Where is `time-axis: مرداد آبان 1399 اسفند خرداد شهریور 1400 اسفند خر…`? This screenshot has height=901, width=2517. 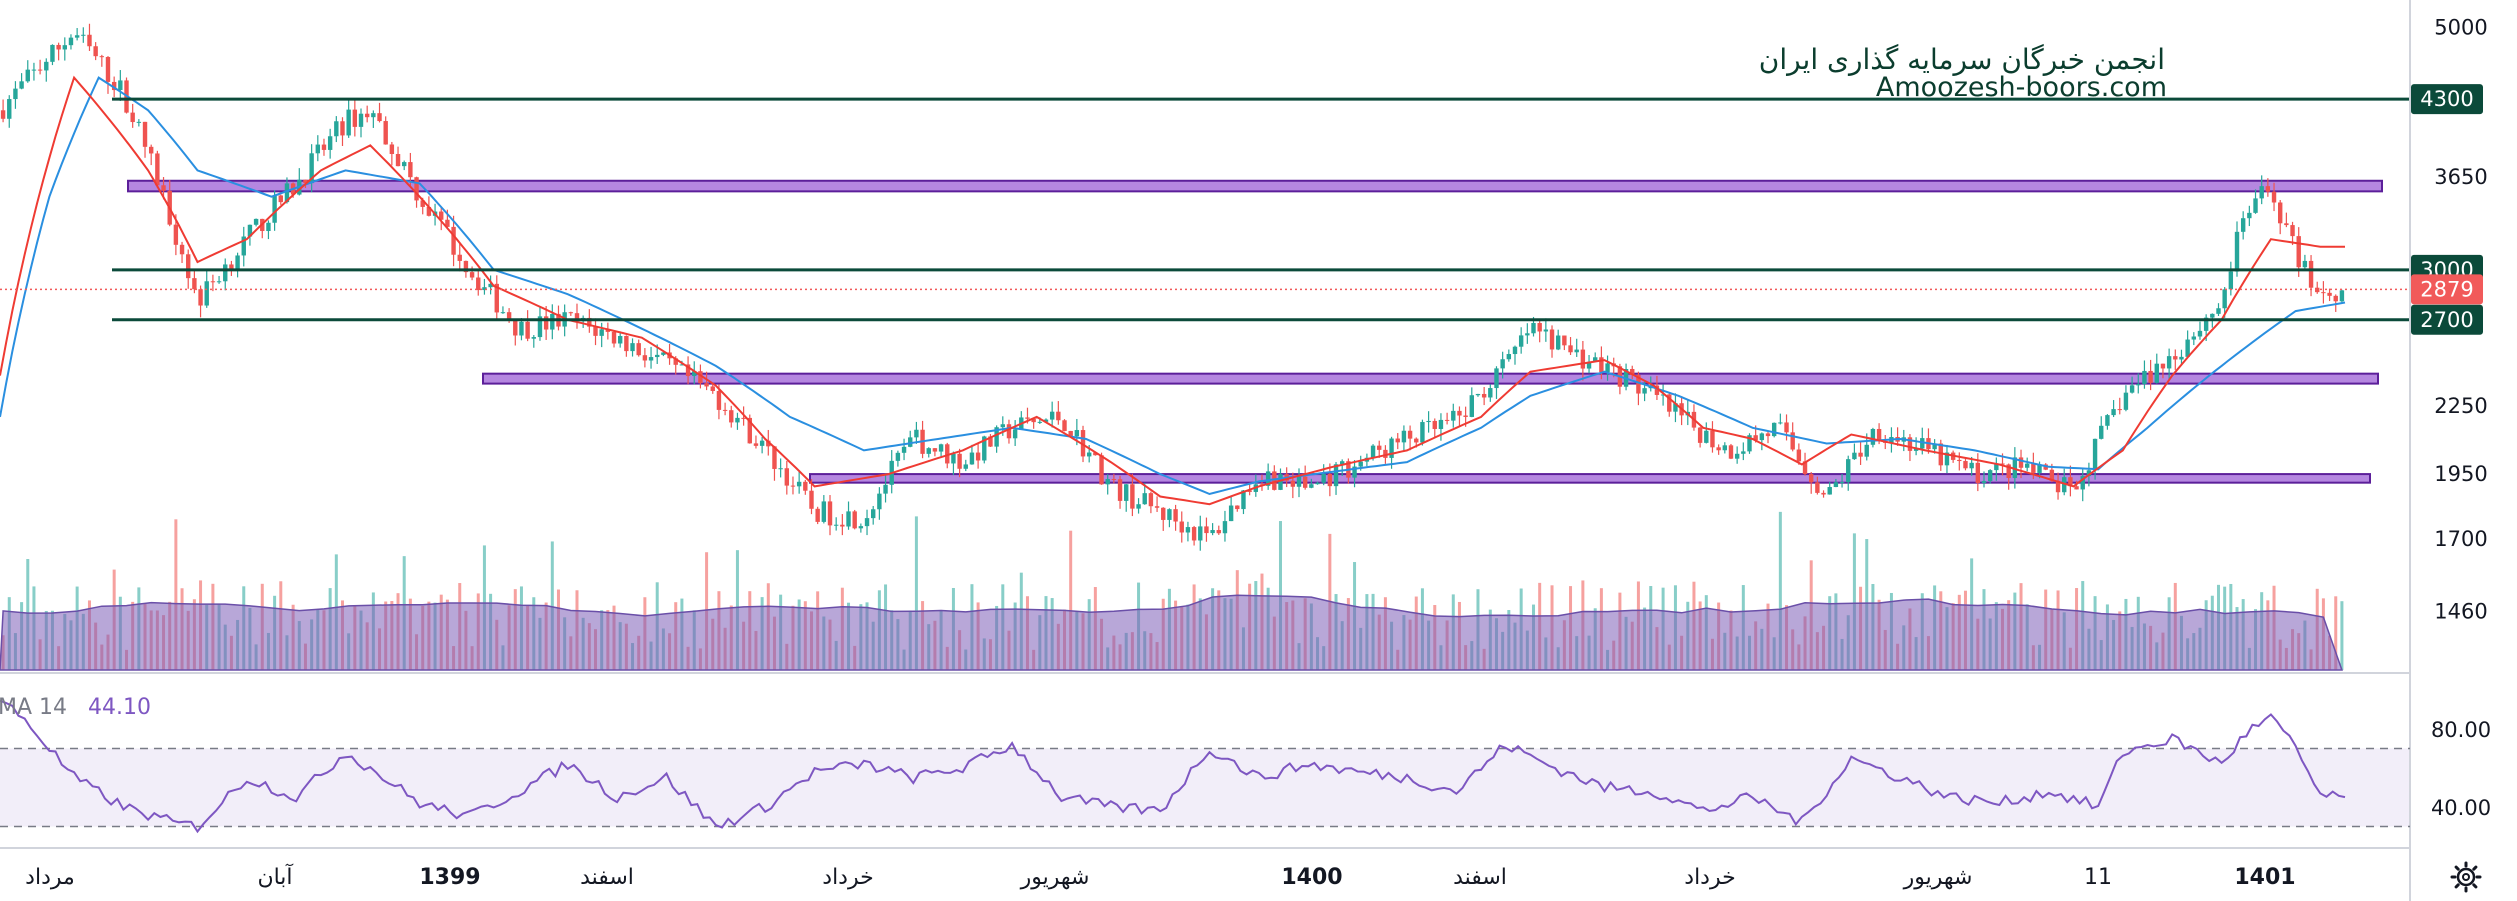 time-axis: مرداد آبان 1399 اسفند خرداد شهریور 1400 اسفند خر… is located at coordinates (1160, 876).